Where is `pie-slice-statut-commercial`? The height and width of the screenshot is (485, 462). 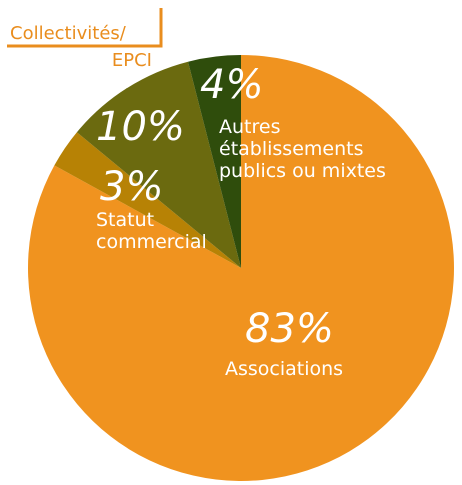
pie-slice-statut-commercial is located at coordinates (147, 200).